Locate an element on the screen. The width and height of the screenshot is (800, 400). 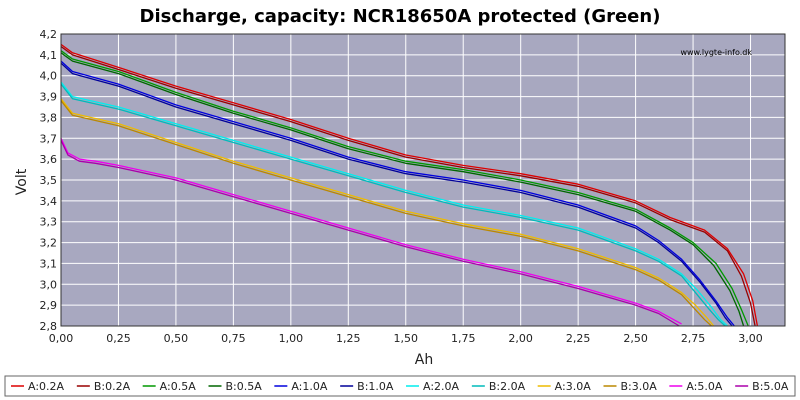
legend-label: B:0.5A is located at coordinates (244, 386).